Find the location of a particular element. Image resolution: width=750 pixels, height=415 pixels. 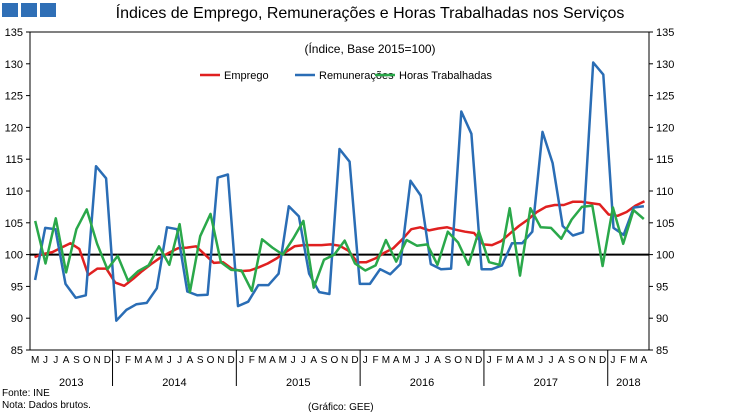

y-tick-label-right: 110 is located at coordinates (665, 192).